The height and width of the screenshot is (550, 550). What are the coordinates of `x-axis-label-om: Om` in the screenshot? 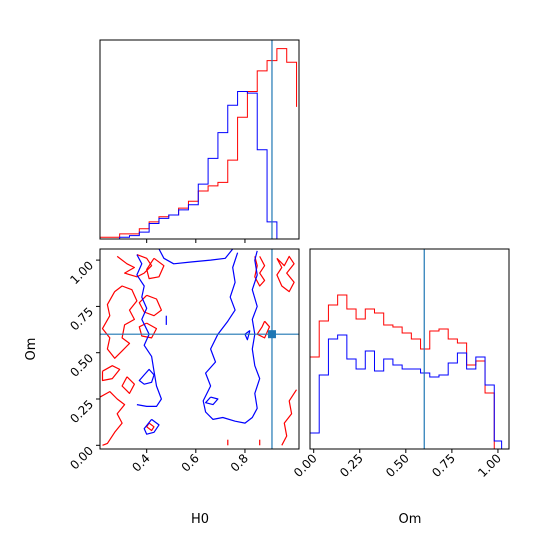 It's located at (410, 519).